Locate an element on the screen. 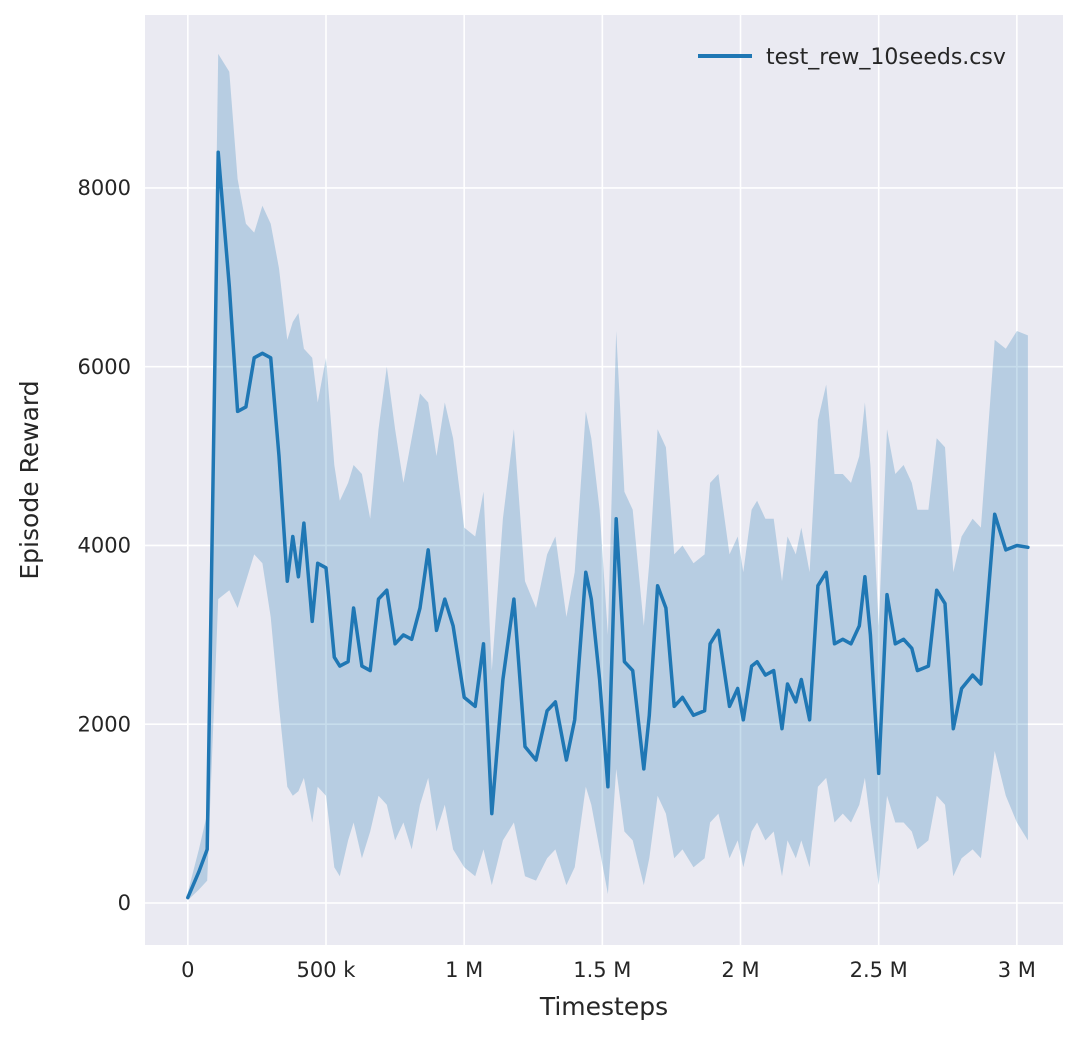 The image size is (1092, 1050). legend: test_rew_10seeds.csv is located at coordinates (852, 57).